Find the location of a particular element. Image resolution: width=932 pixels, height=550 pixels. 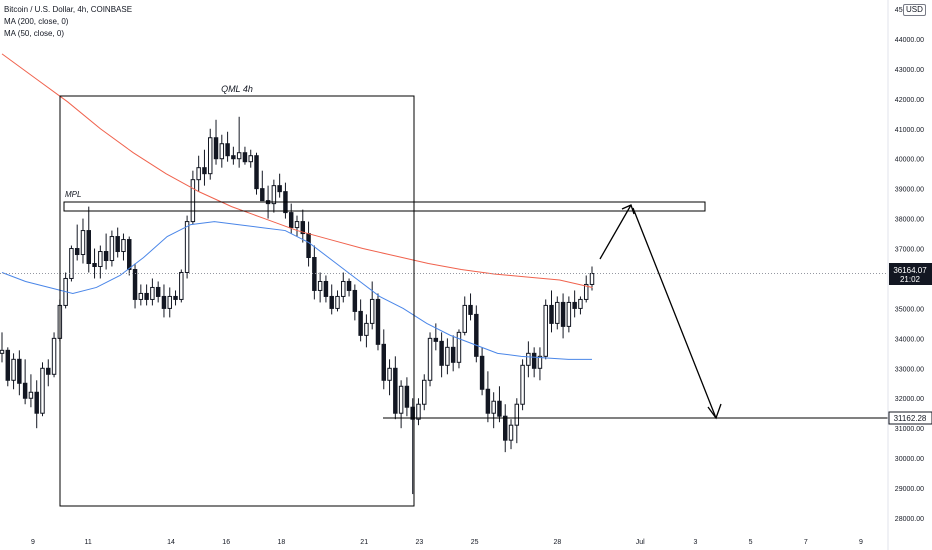

price-tick-label: 43000.00 is located at coordinates (909, 70).